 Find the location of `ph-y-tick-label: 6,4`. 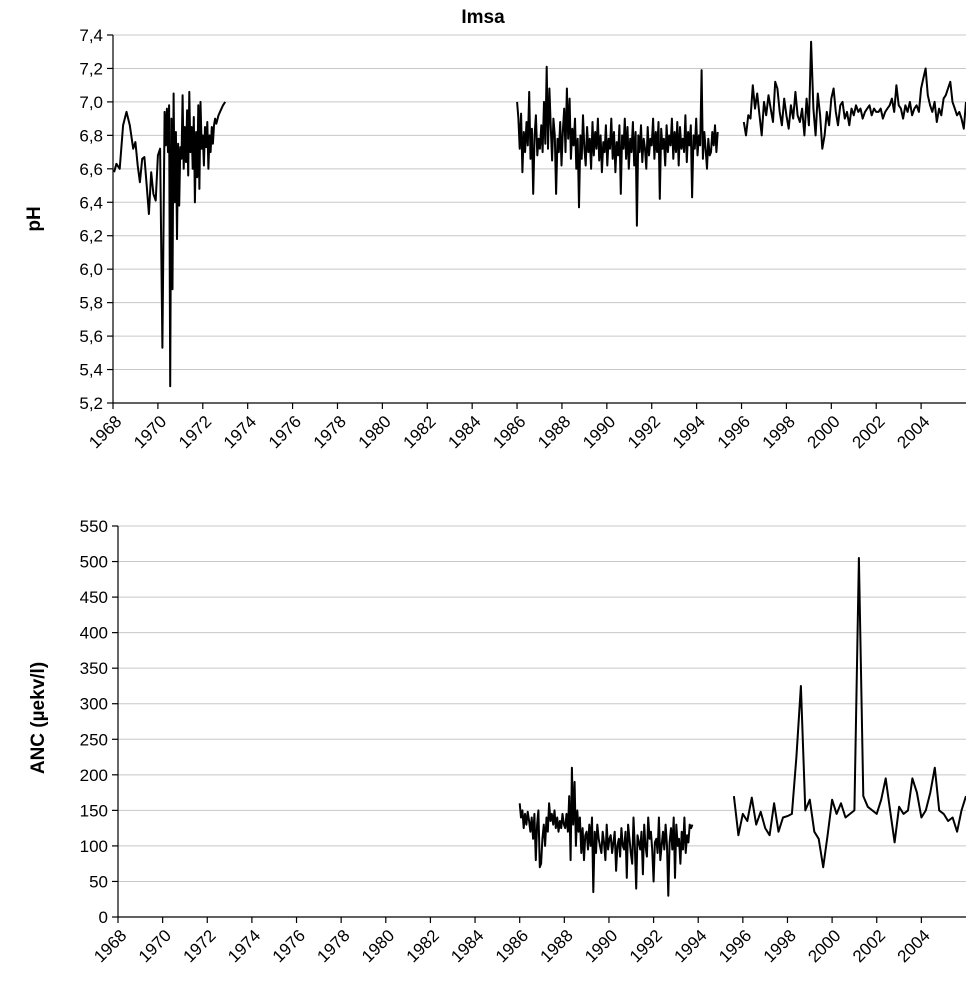

ph-y-tick-label: 6,4 is located at coordinates (91, 202).